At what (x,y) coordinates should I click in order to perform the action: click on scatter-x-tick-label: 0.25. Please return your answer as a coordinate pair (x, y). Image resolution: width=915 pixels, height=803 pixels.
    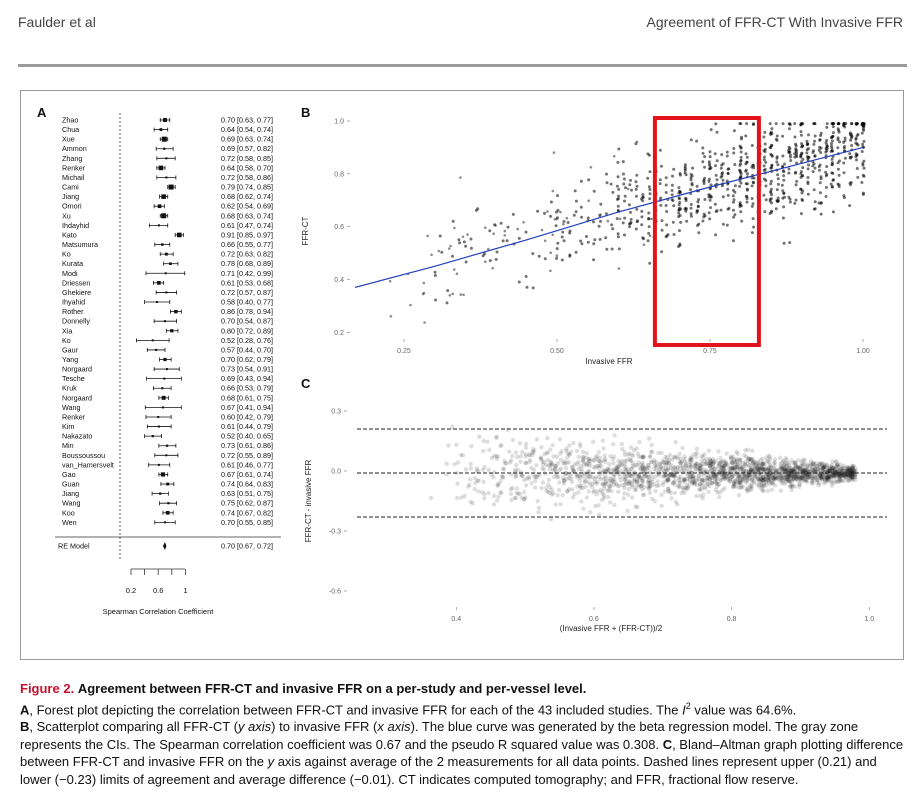
    Looking at the image, I should click on (404, 351).